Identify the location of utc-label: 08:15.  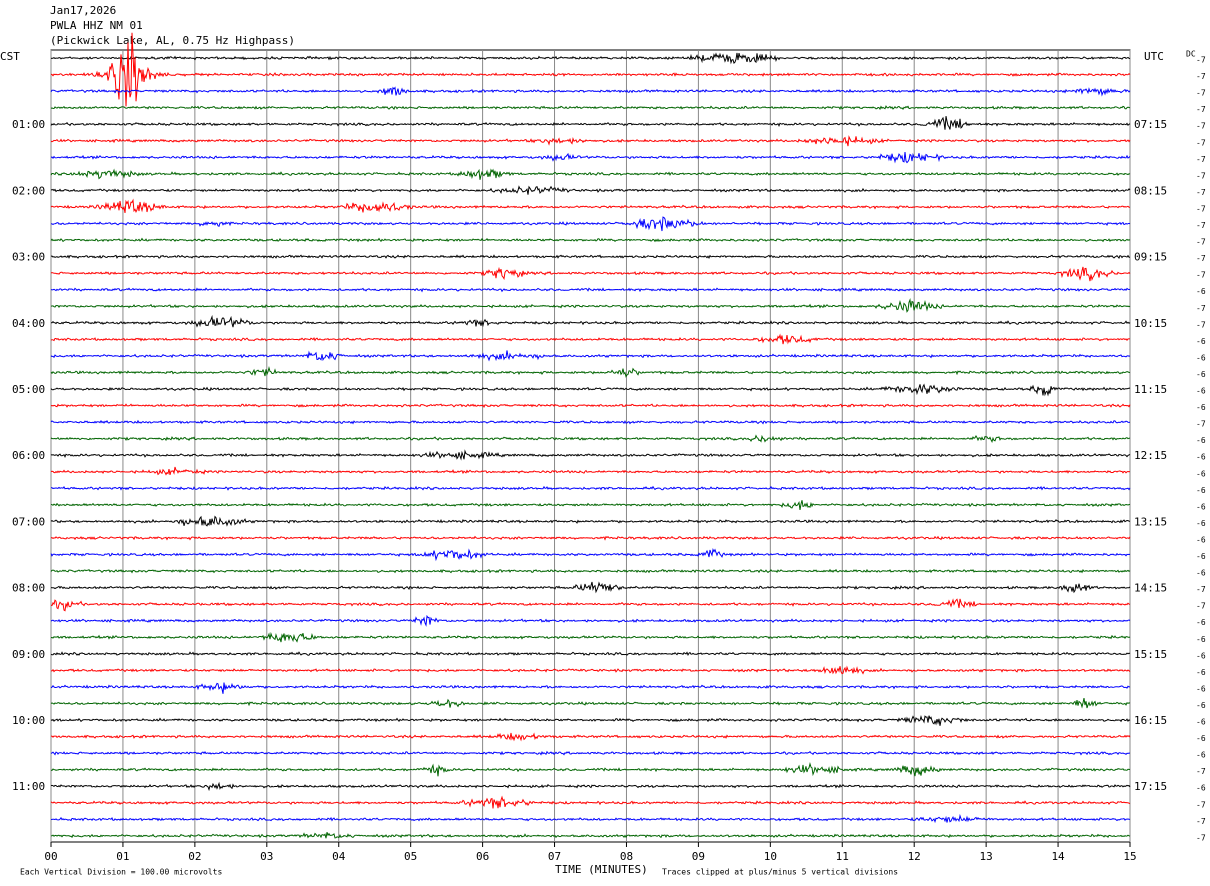
(1150, 190).